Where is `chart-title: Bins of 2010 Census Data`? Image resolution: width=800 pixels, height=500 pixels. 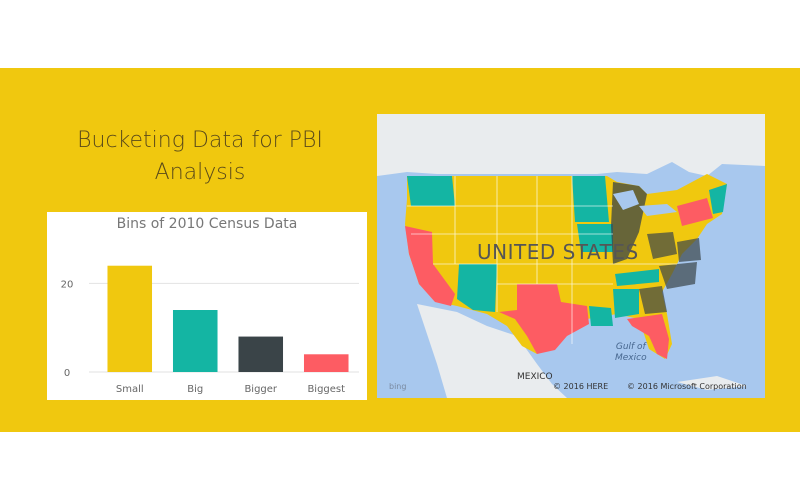 chart-title: Bins of 2010 Census Data is located at coordinates (207, 224).